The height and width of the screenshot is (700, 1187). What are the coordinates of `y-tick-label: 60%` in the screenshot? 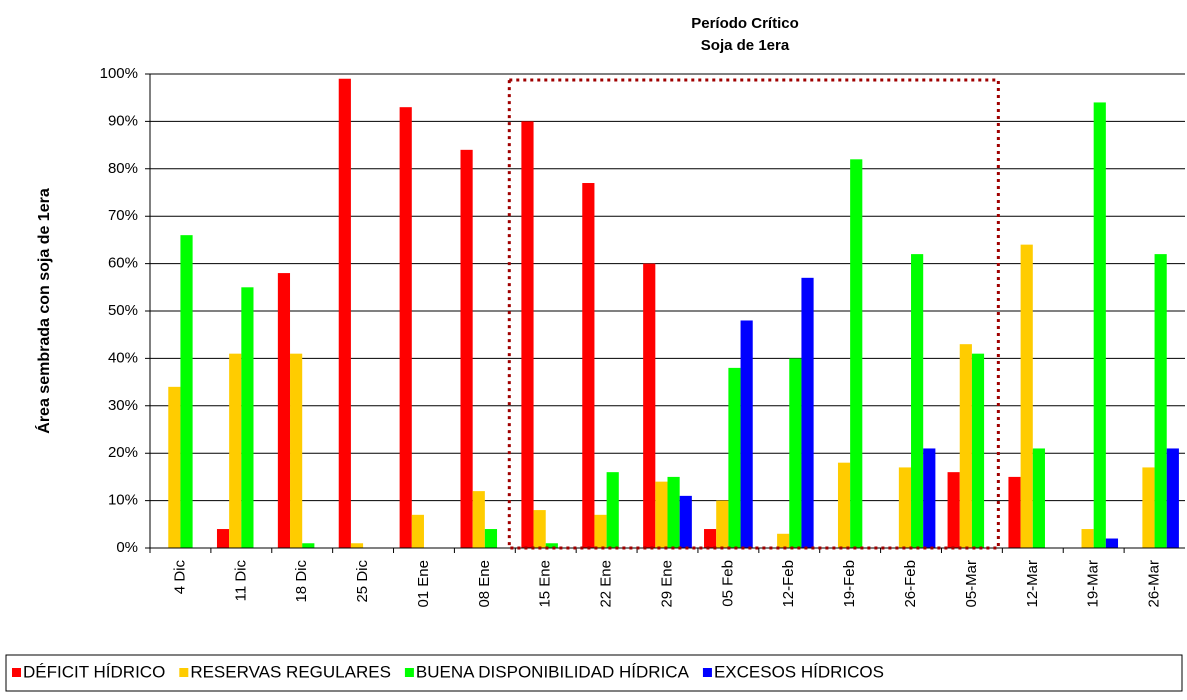 It's located at (123, 263).